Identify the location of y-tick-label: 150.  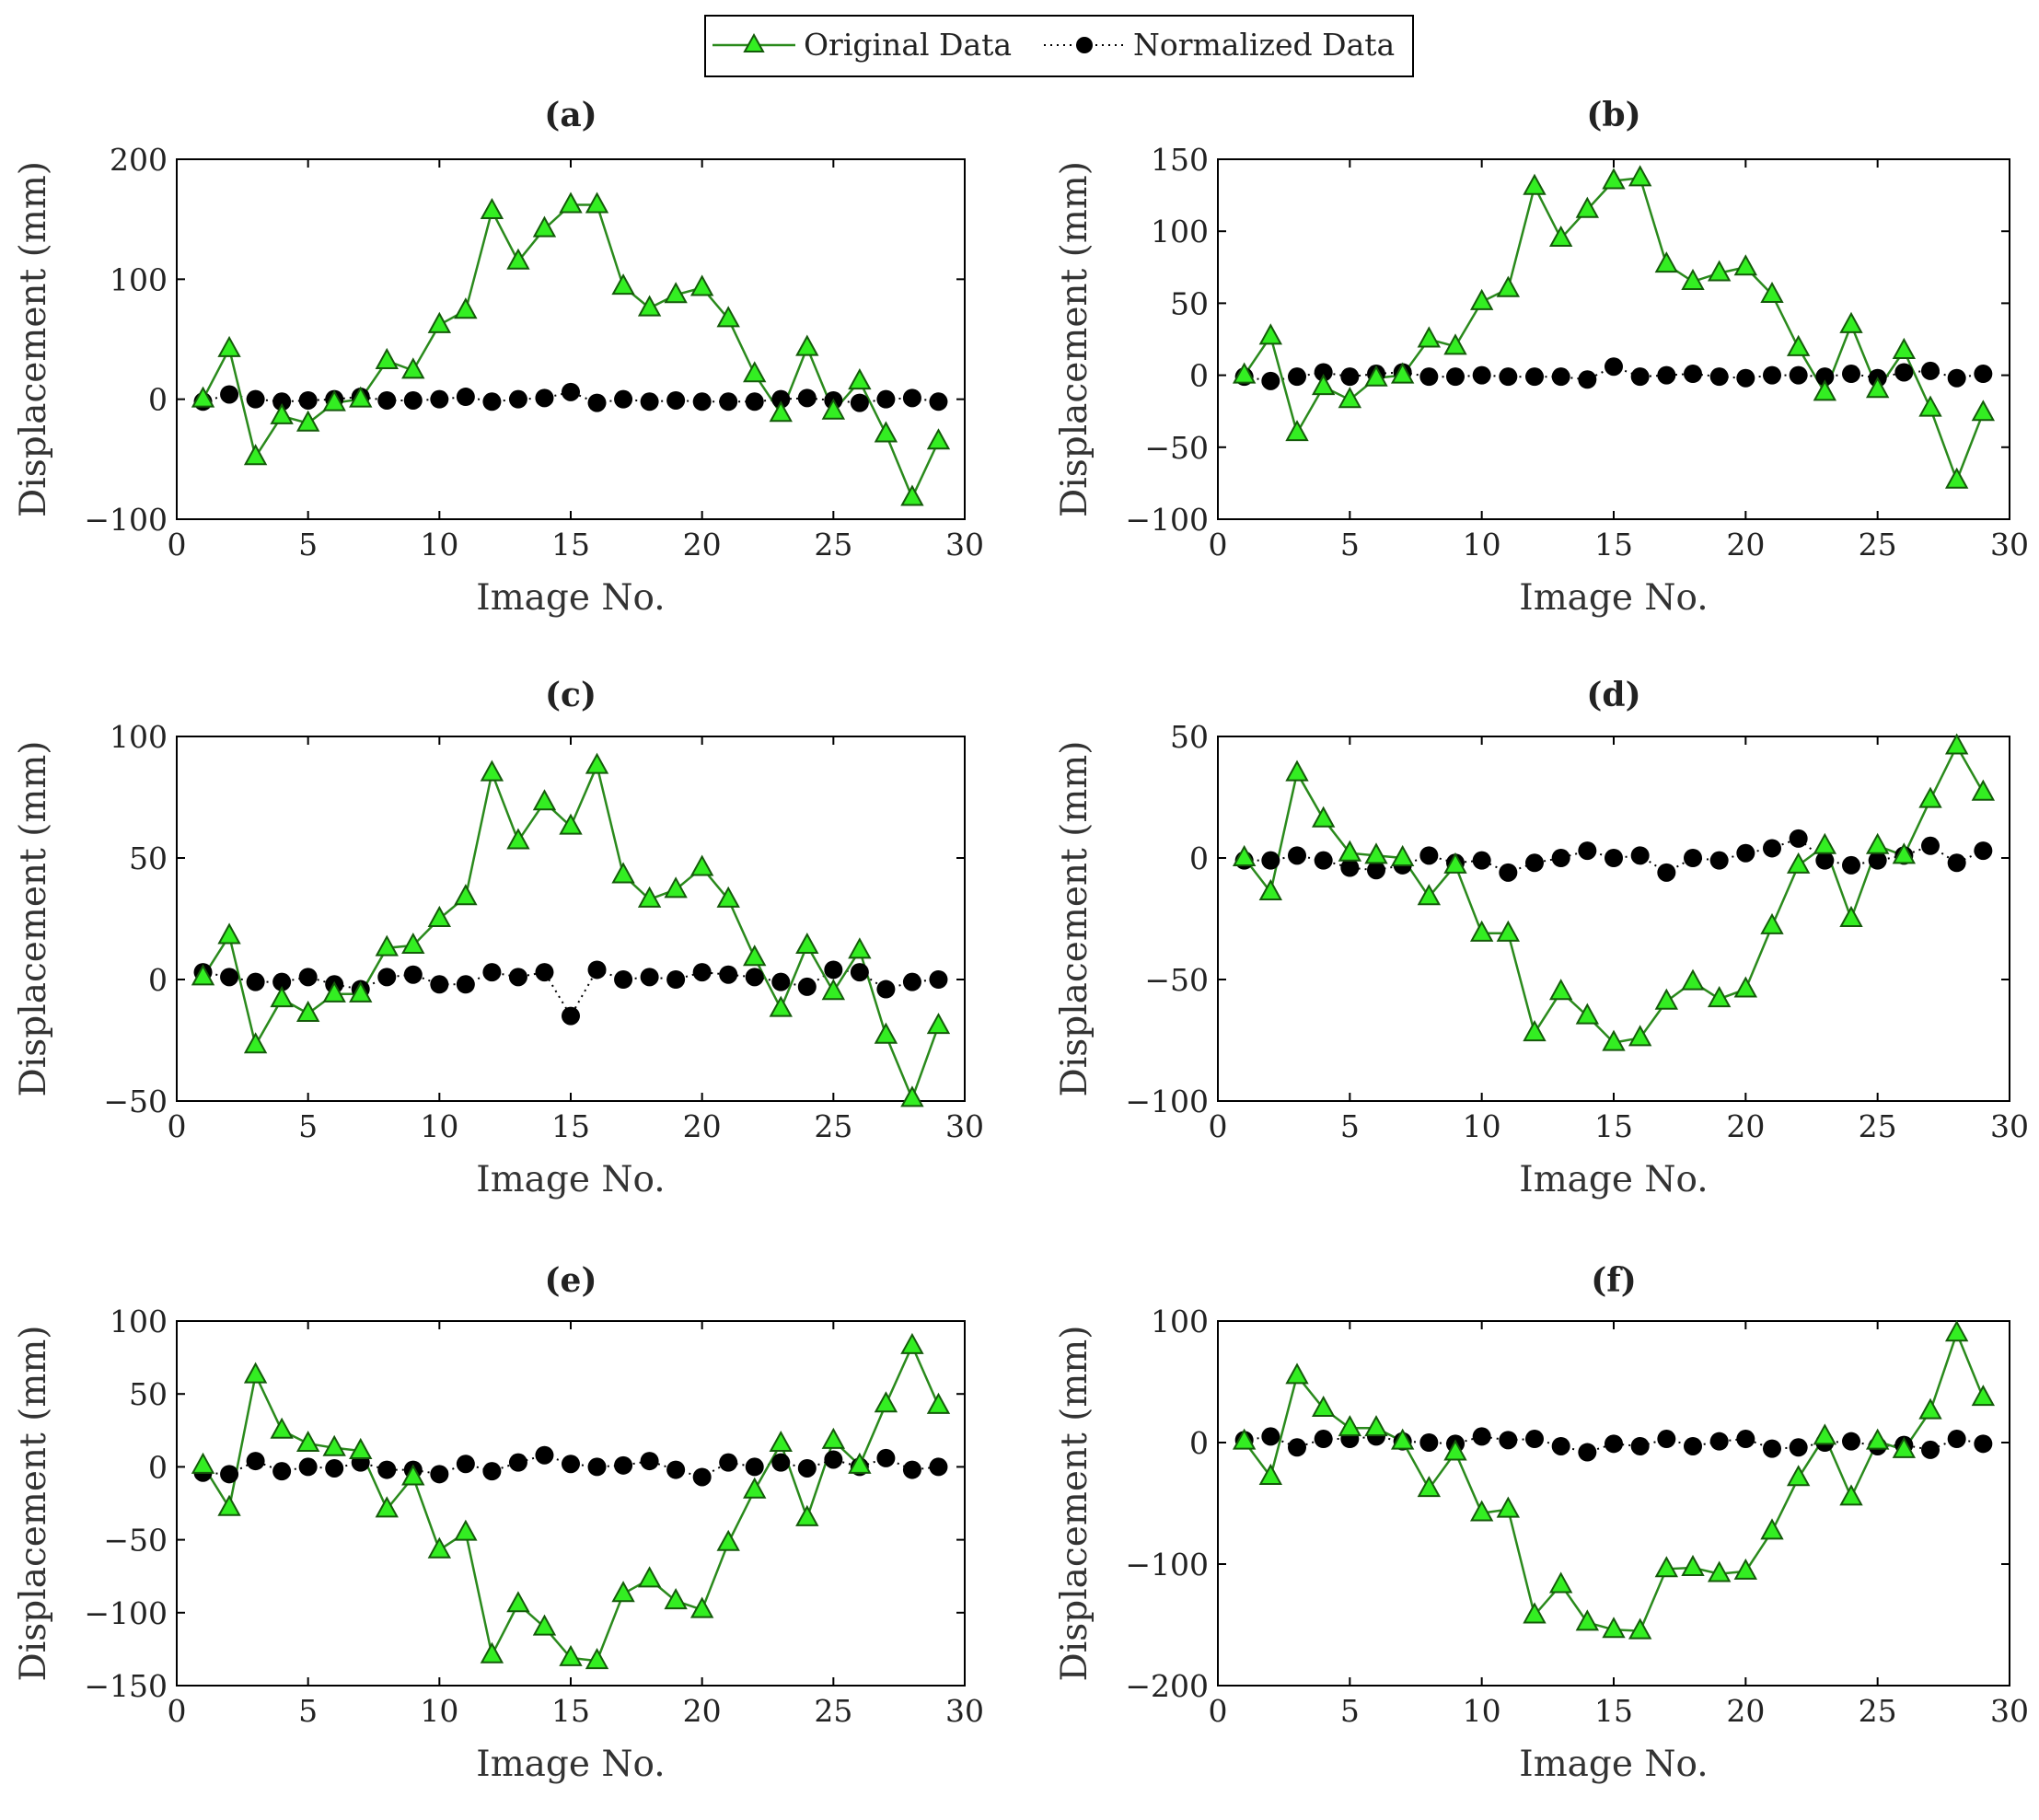
(1180, 160).